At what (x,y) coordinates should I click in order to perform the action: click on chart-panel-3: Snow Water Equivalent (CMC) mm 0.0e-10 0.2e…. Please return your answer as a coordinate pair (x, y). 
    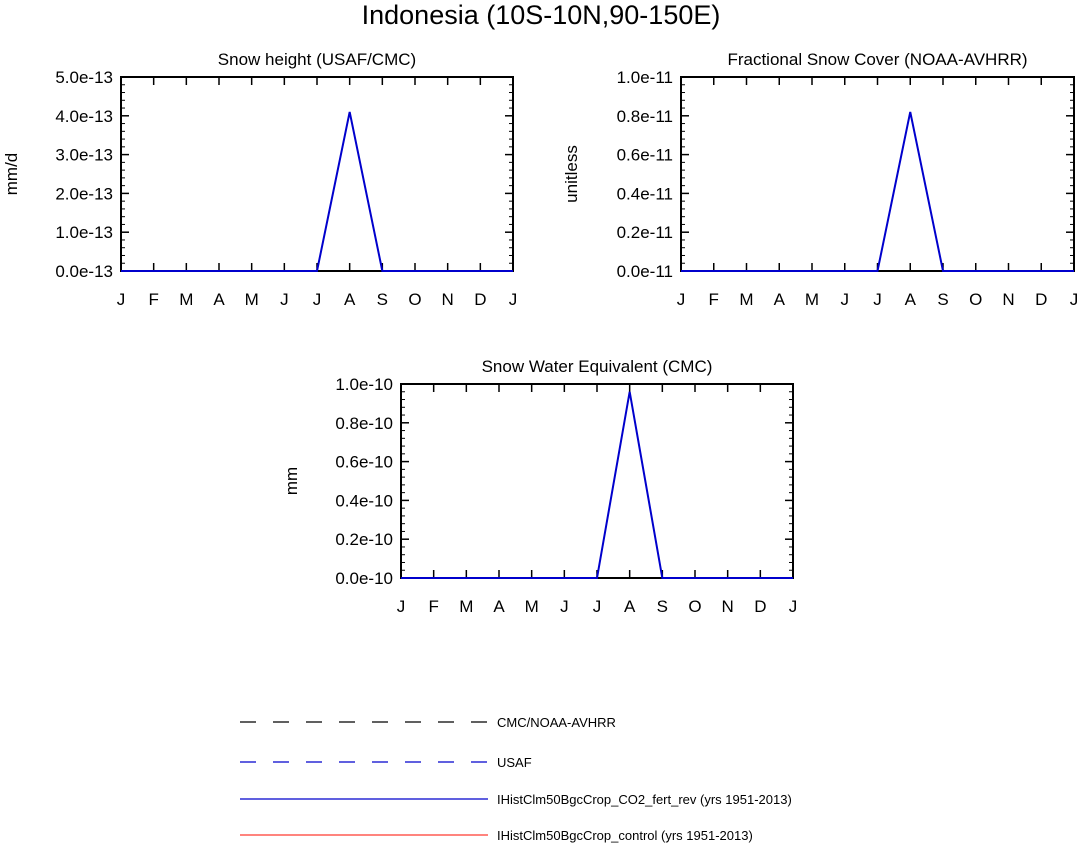
    Looking at the image, I should click on (539, 486).